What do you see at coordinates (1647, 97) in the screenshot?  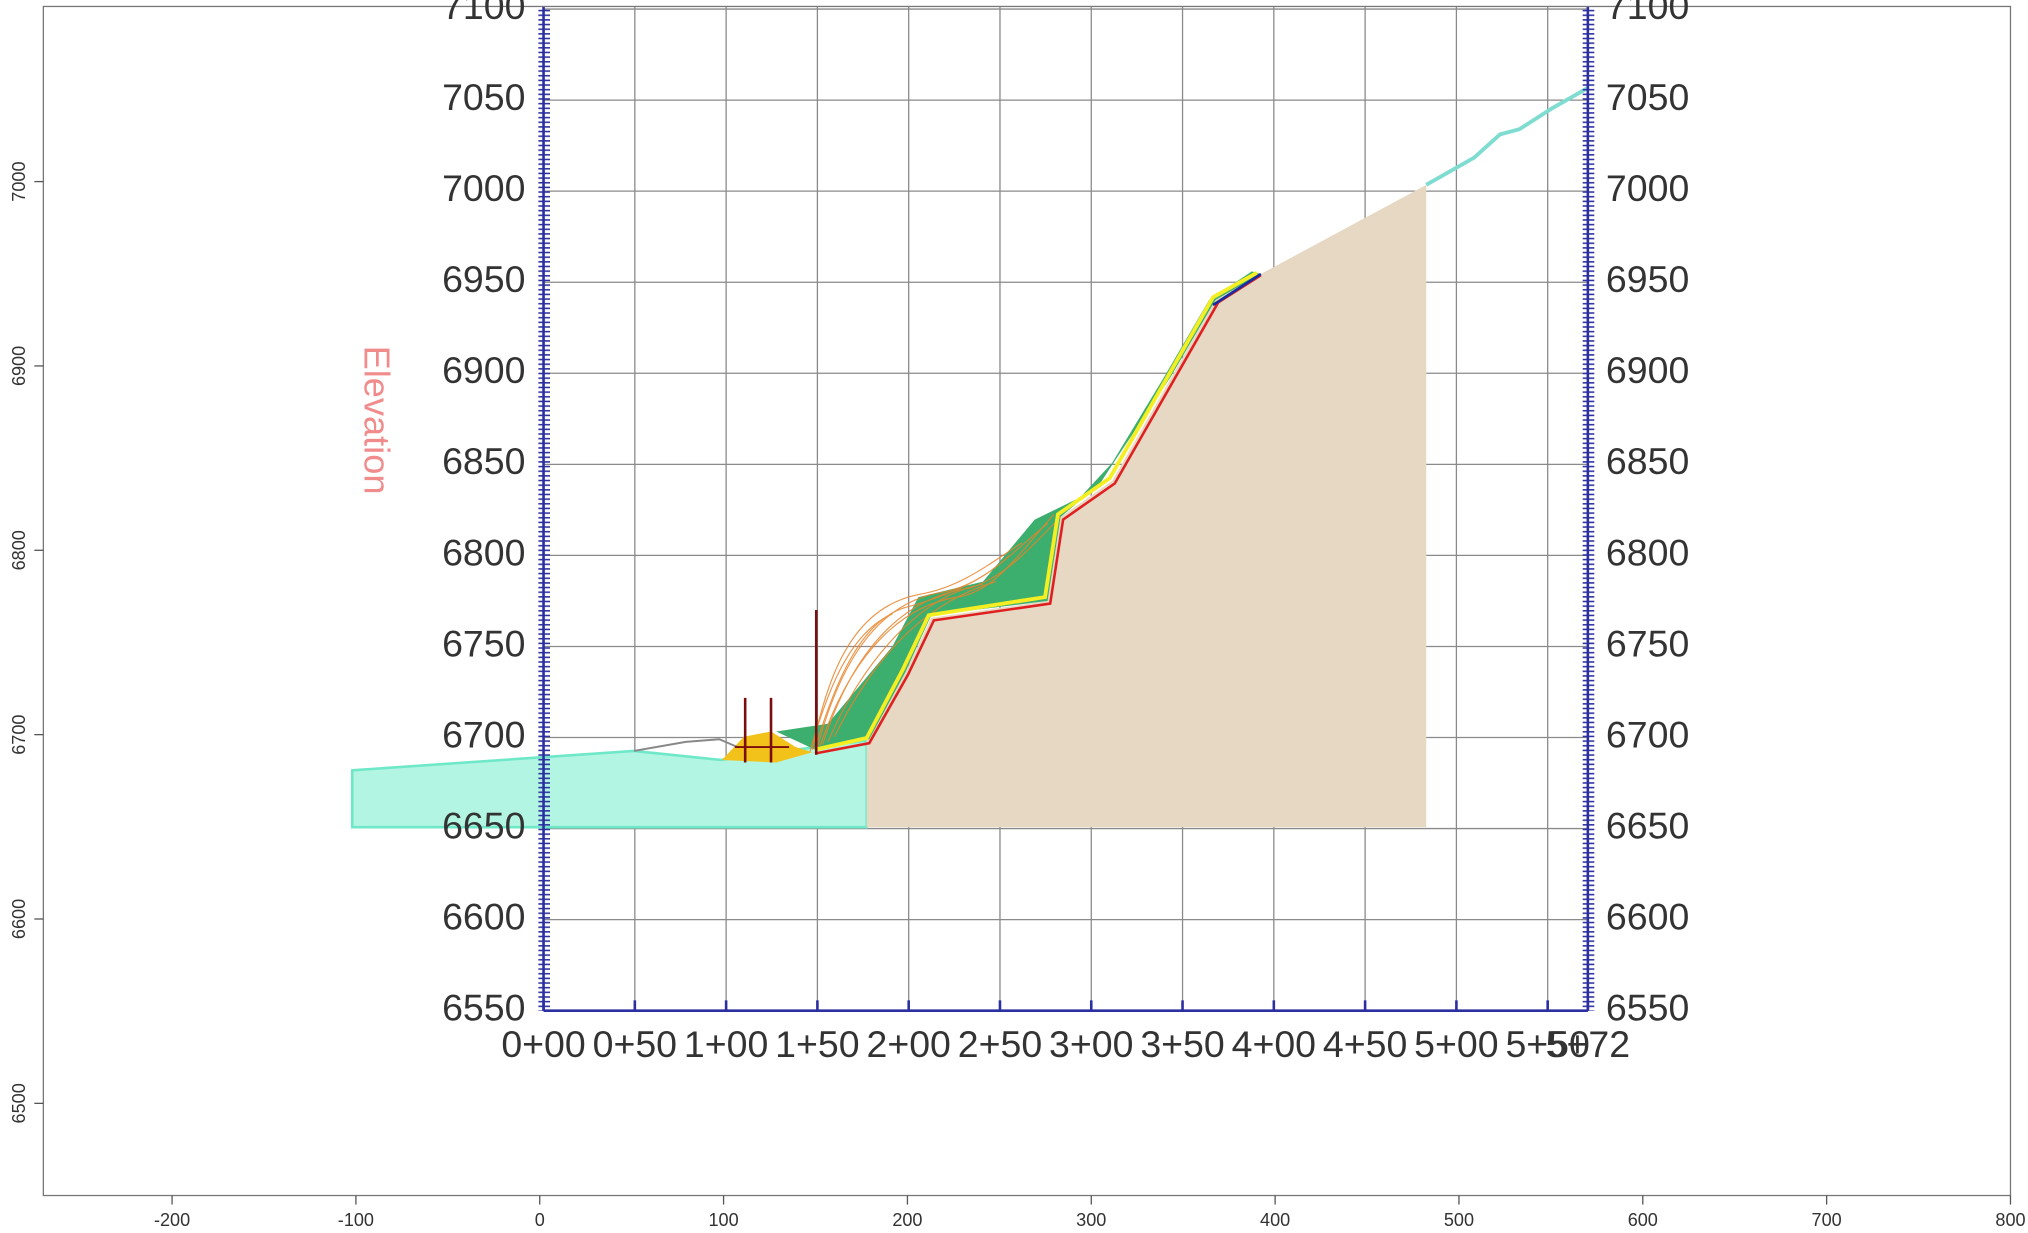 I see `y-tick-label-right: 7050` at bounding box center [1647, 97].